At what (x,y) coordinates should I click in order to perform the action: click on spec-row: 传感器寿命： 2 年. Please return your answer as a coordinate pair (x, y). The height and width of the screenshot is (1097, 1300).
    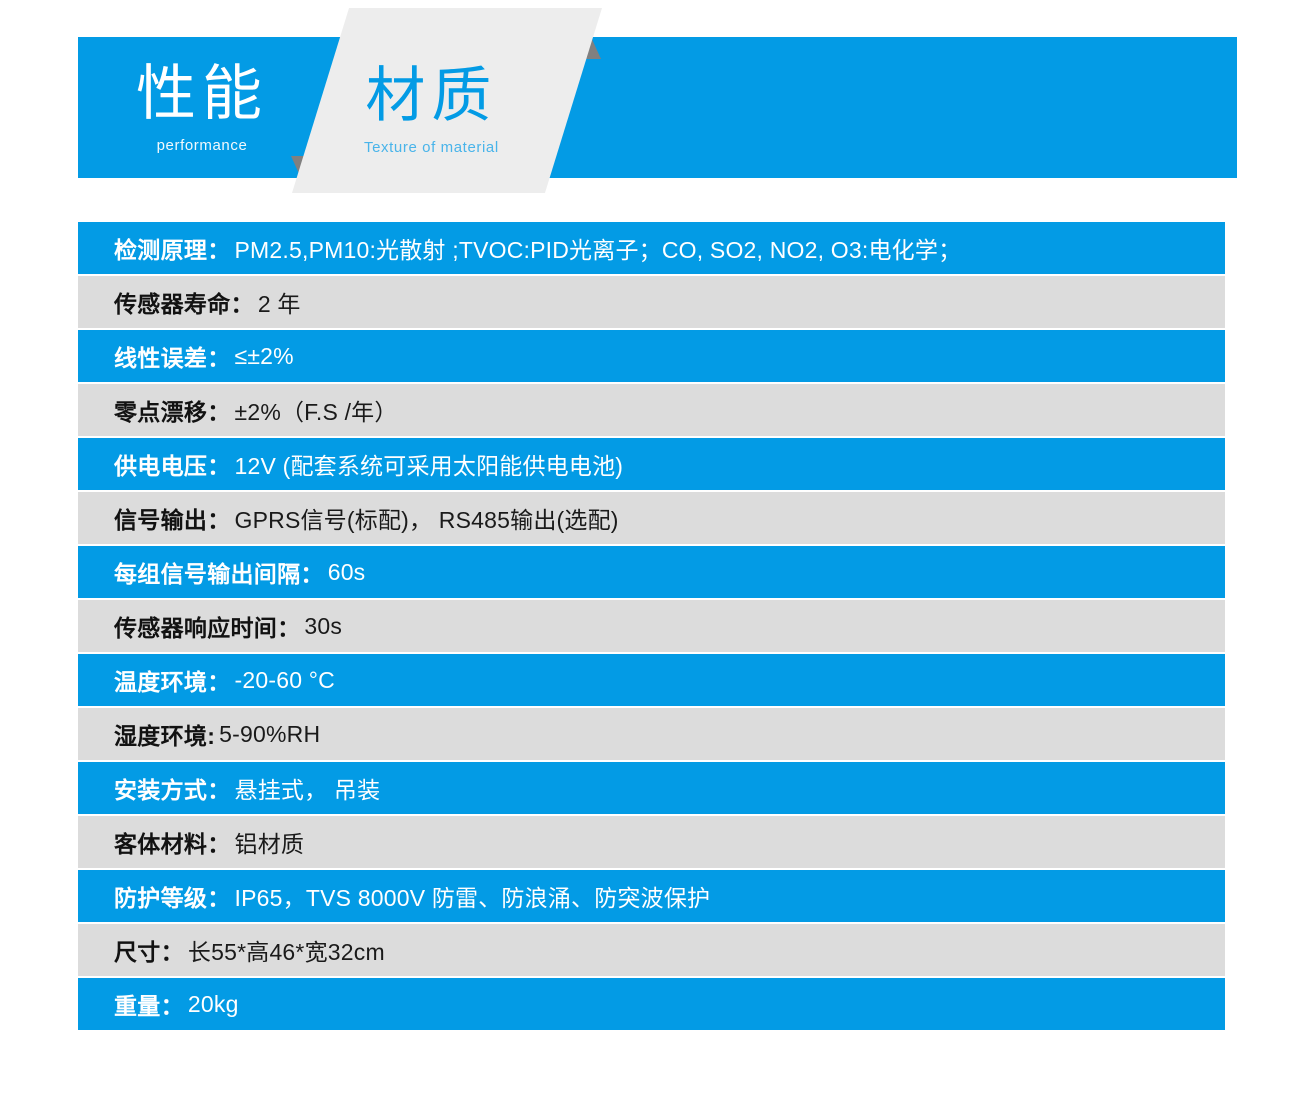
    Looking at the image, I should click on (651, 302).